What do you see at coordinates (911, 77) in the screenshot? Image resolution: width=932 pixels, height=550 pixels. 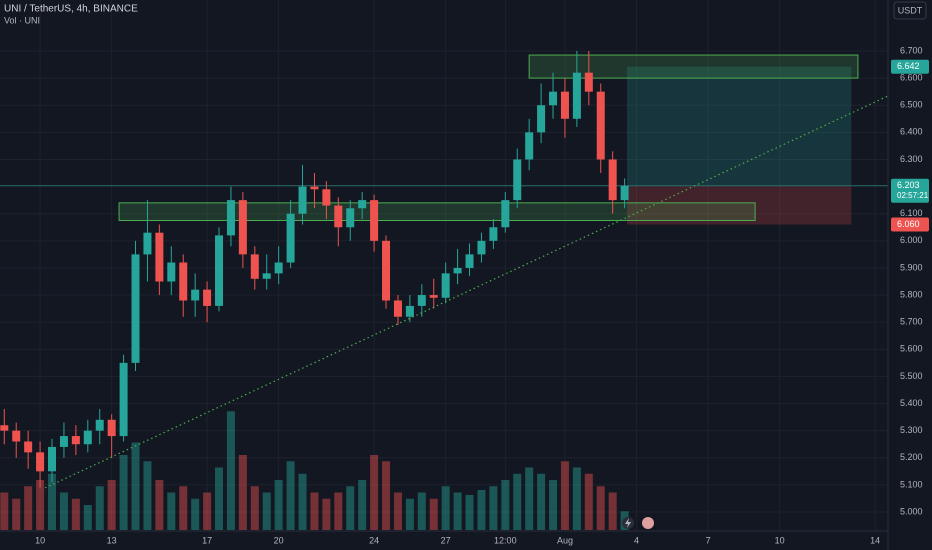 I see `y-tick-label: 6.600` at bounding box center [911, 77].